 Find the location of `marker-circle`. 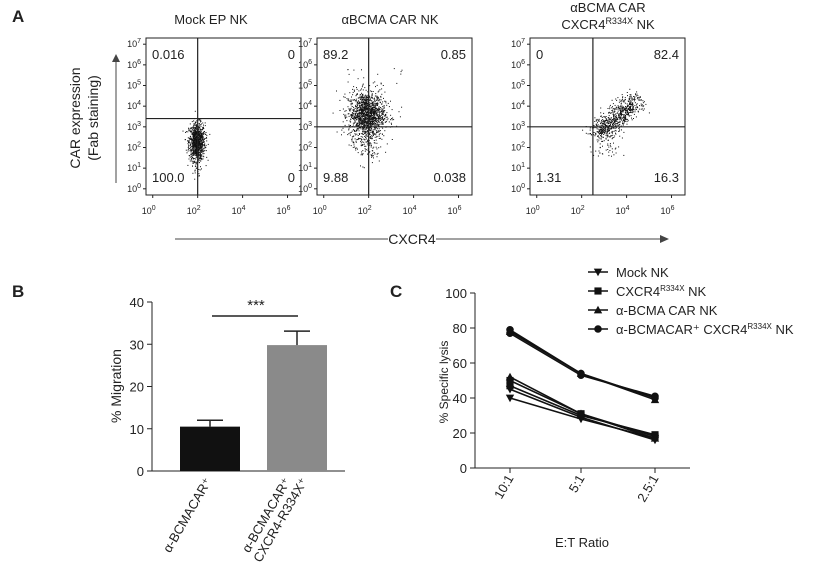

marker-circle is located at coordinates (598, 329).